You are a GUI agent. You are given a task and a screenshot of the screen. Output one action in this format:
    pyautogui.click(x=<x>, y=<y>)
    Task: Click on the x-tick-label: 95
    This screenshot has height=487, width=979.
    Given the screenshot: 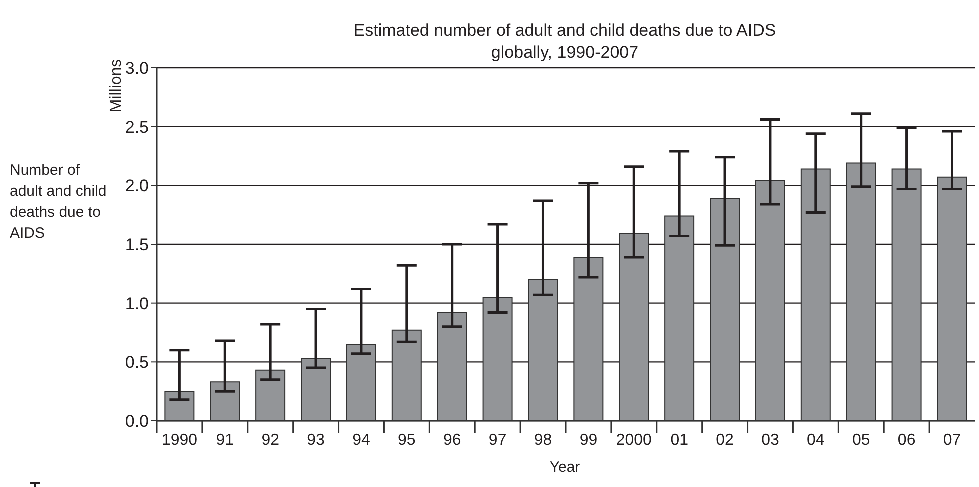 What is the action you would take?
    pyautogui.click(x=407, y=440)
    